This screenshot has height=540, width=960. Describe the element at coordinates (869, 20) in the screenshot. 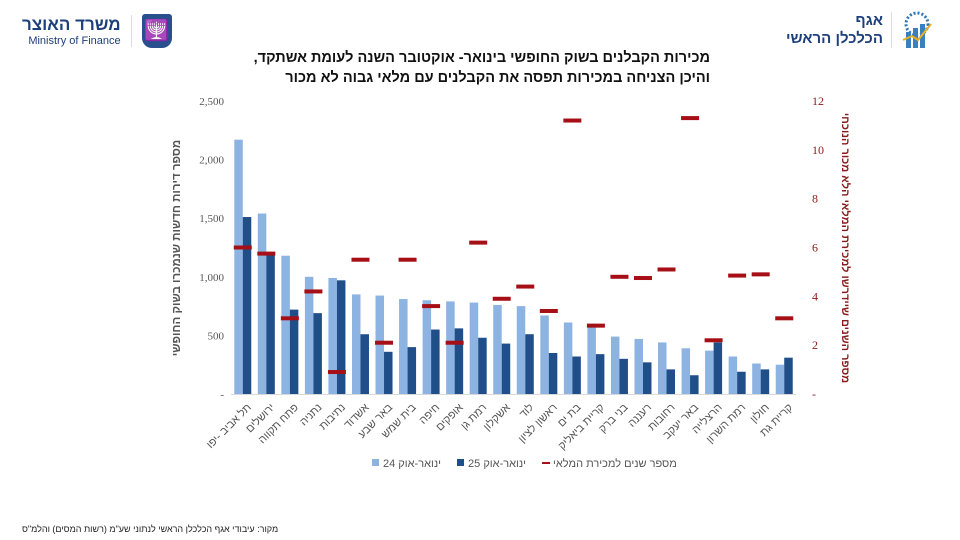

I see `chief-economist-line1: אגף` at that location.